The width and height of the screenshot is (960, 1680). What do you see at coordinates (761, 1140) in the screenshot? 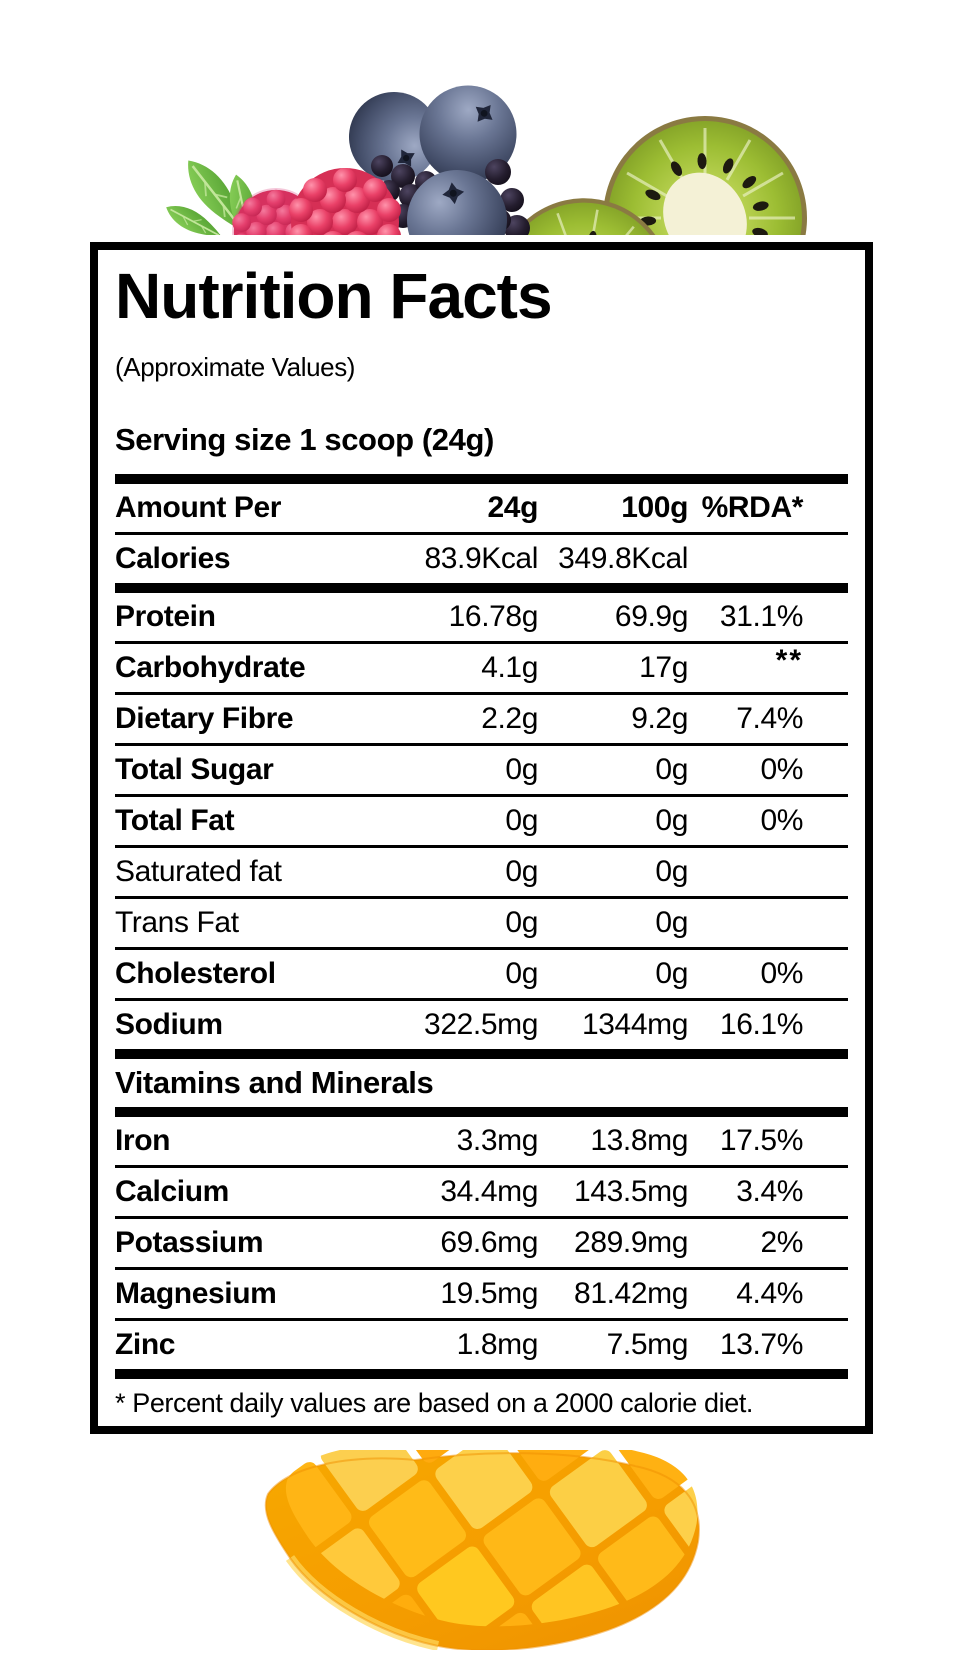
I see `value-rda: 17.5%` at bounding box center [761, 1140].